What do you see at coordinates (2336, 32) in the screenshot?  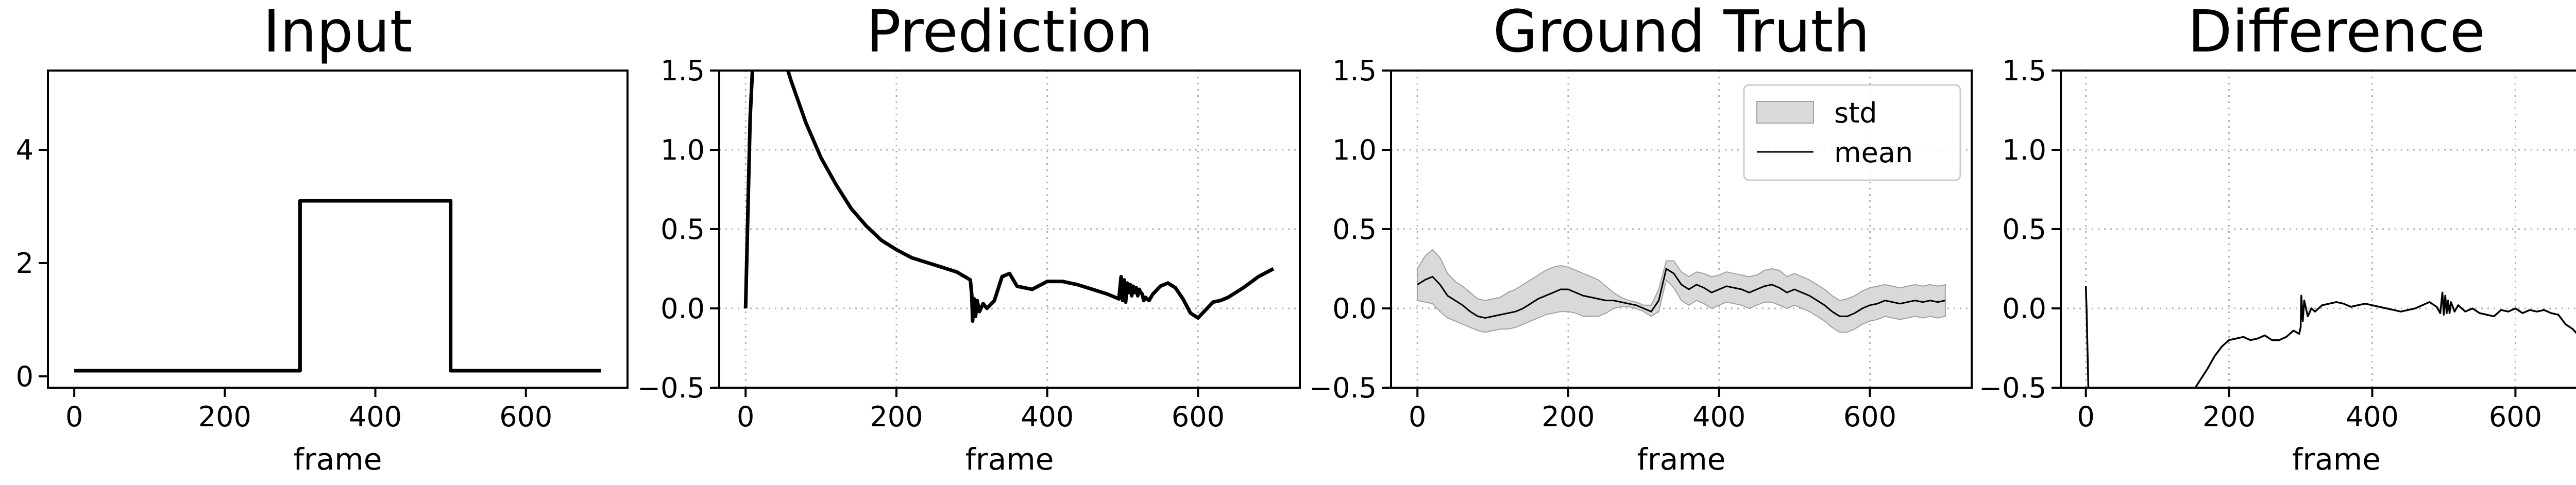 I see `chart-title: Difference` at bounding box center [2336, 32].